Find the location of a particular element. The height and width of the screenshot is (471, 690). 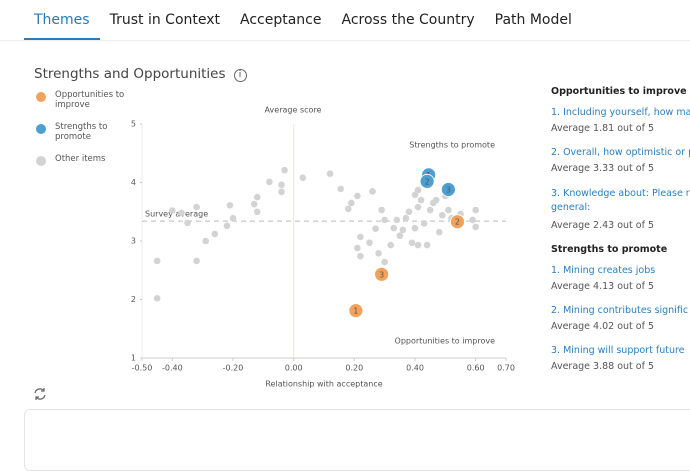

item-link: 3. Knowledge about: Please r general: is located at coordinates (620, 200).